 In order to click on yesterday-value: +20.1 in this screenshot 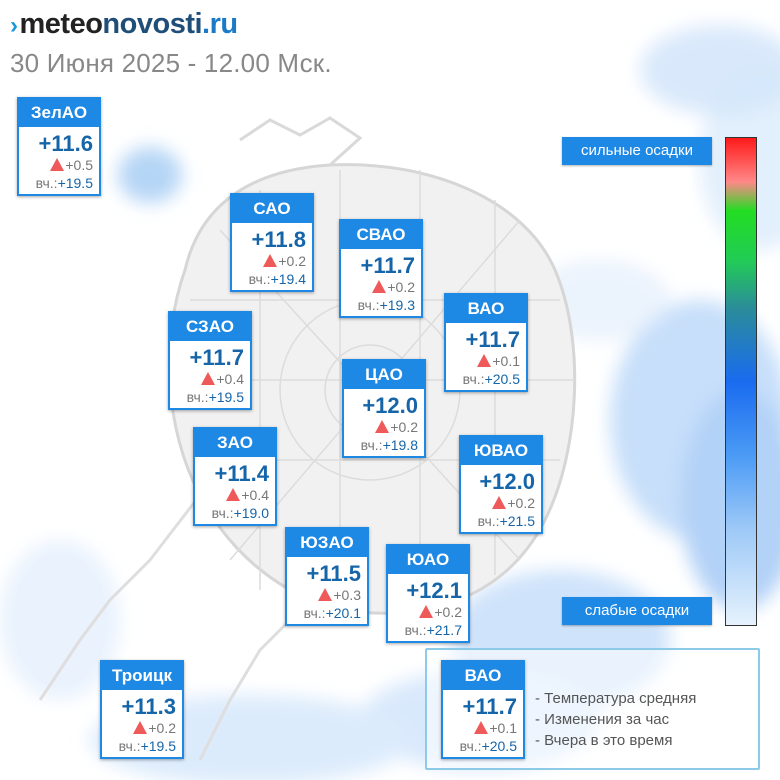, I will do `click(343, 613)`.